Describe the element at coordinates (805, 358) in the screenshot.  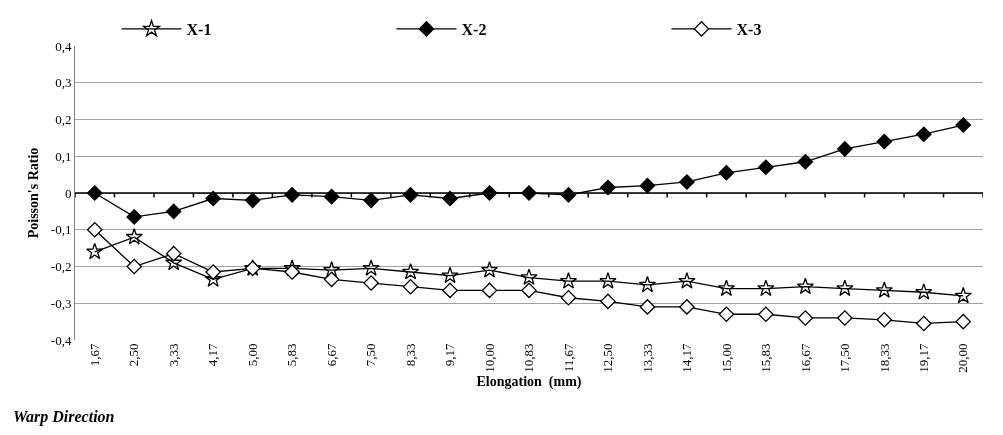
I see `x-tick-label: 16,67` at that location.